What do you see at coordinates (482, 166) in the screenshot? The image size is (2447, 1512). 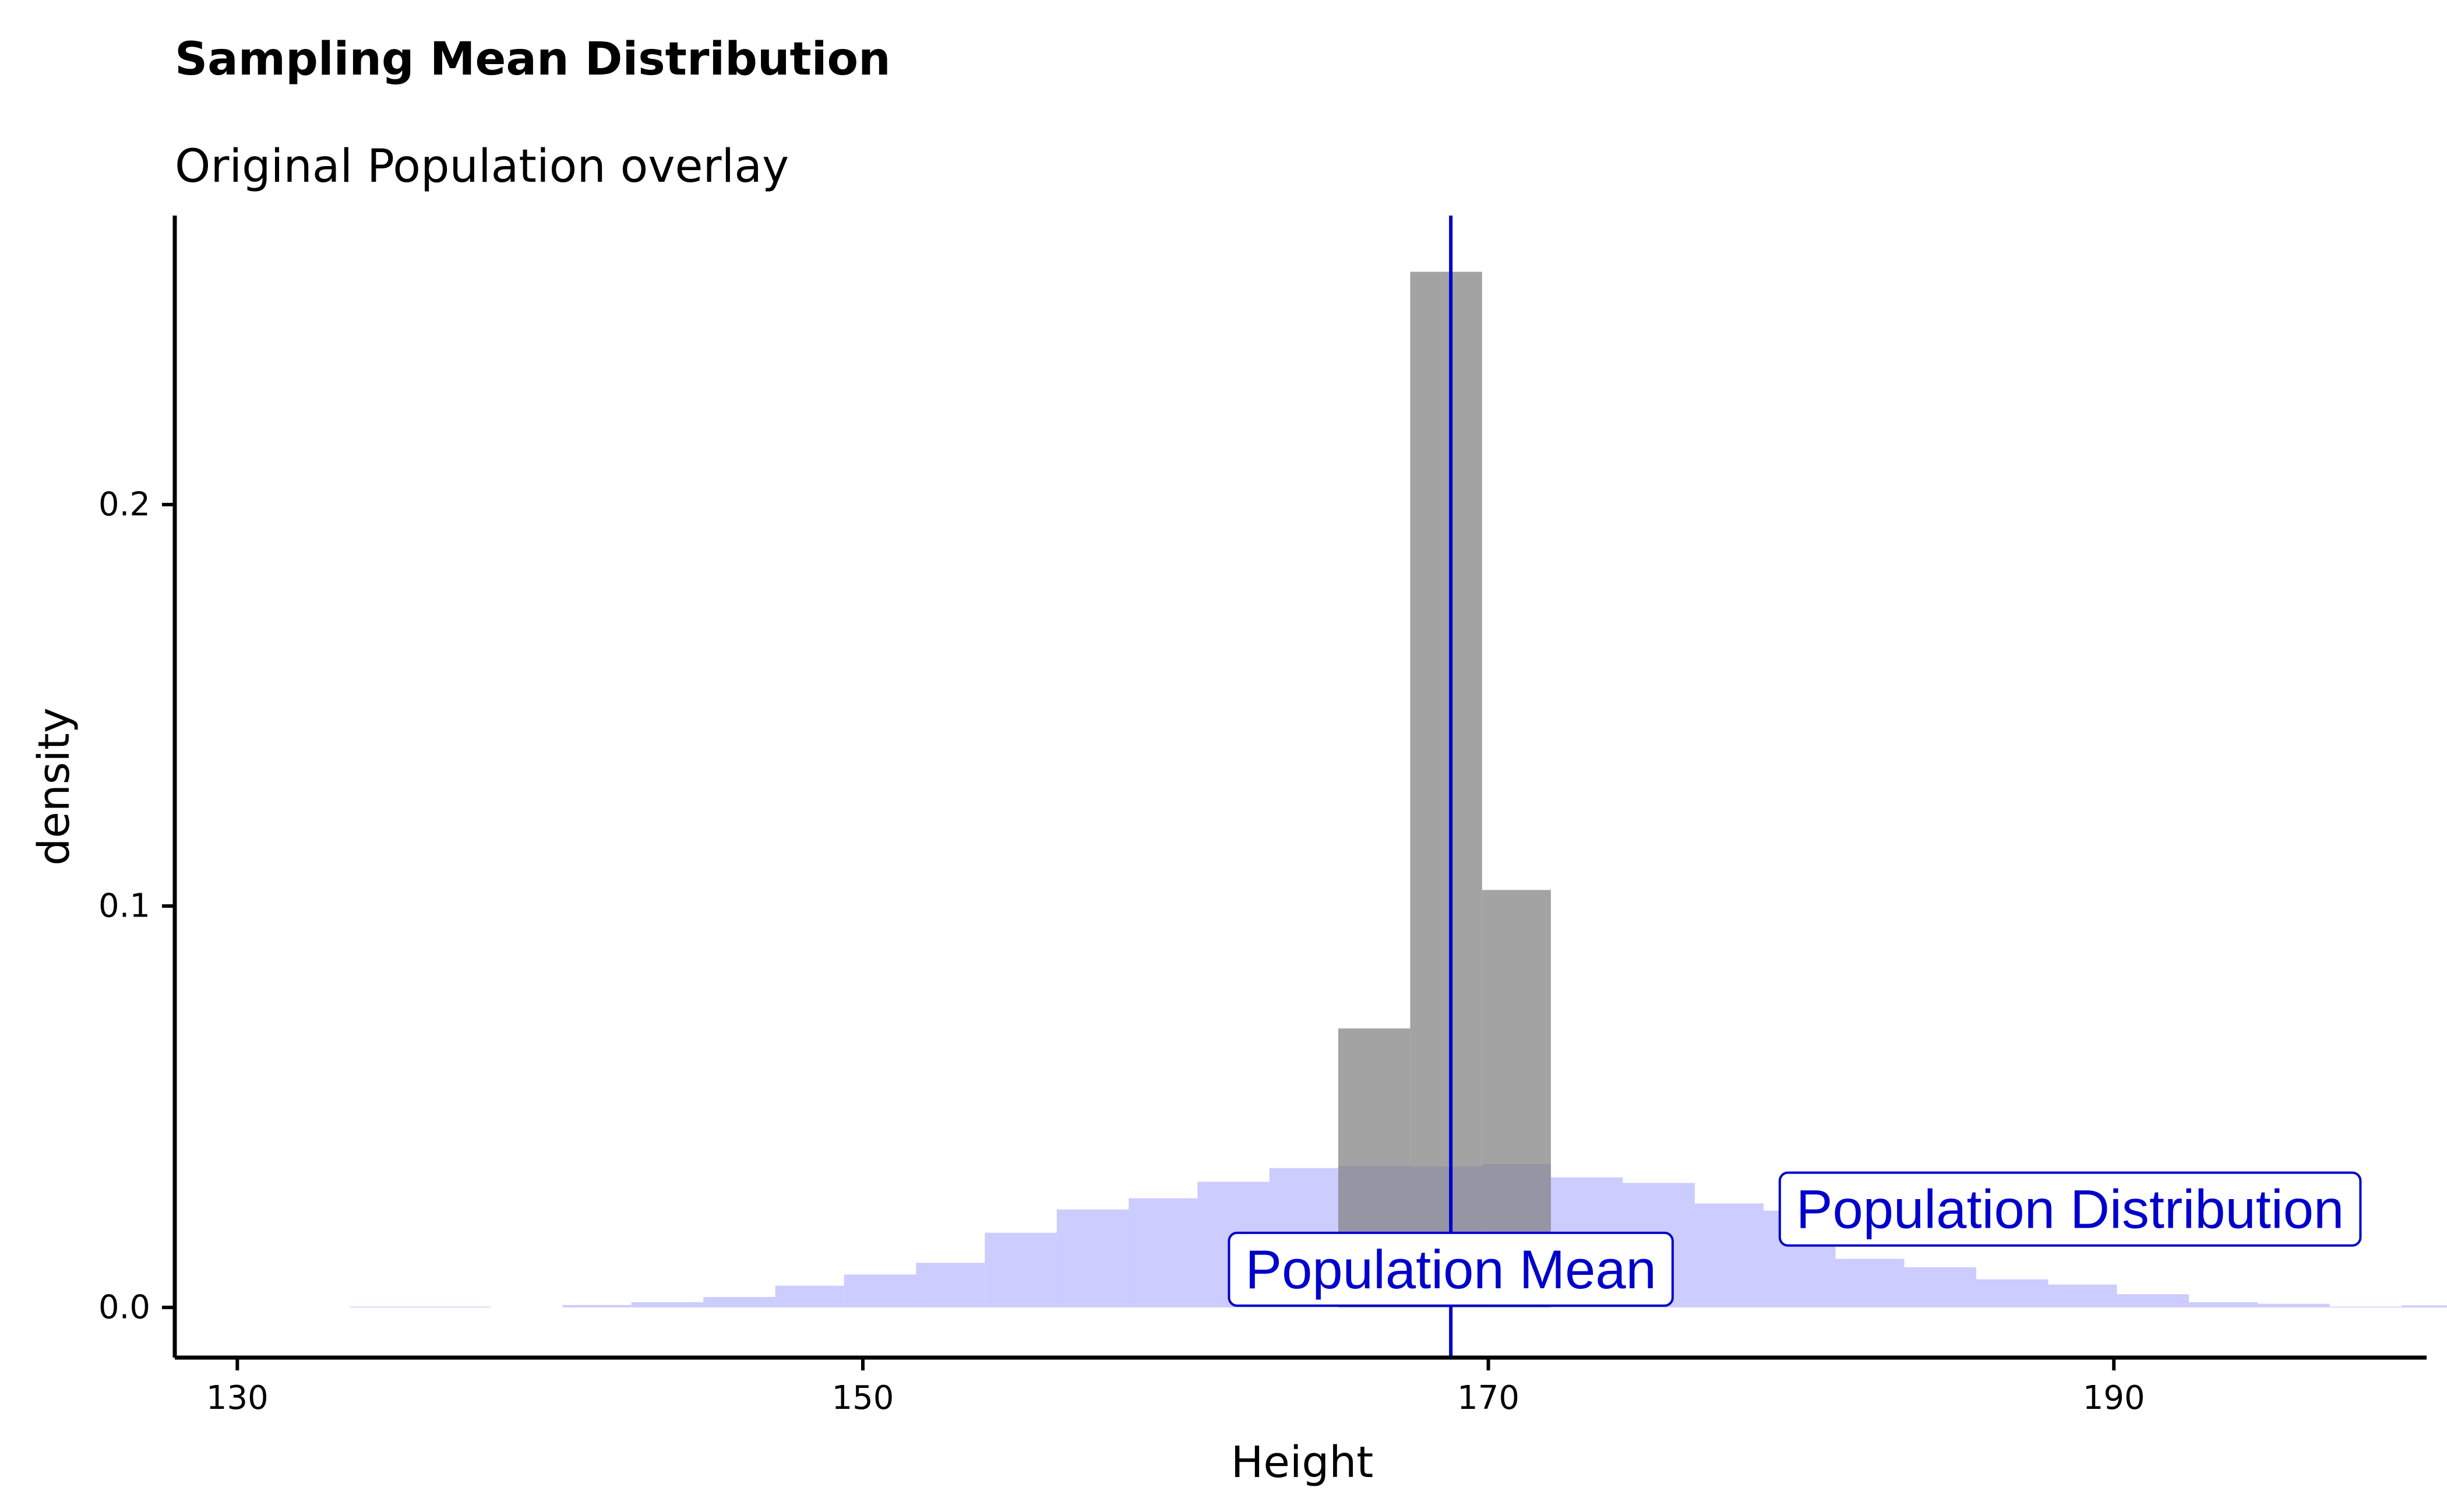 I see `chart-subtitle: Original Population overlay` at bounding box center [482, 166].